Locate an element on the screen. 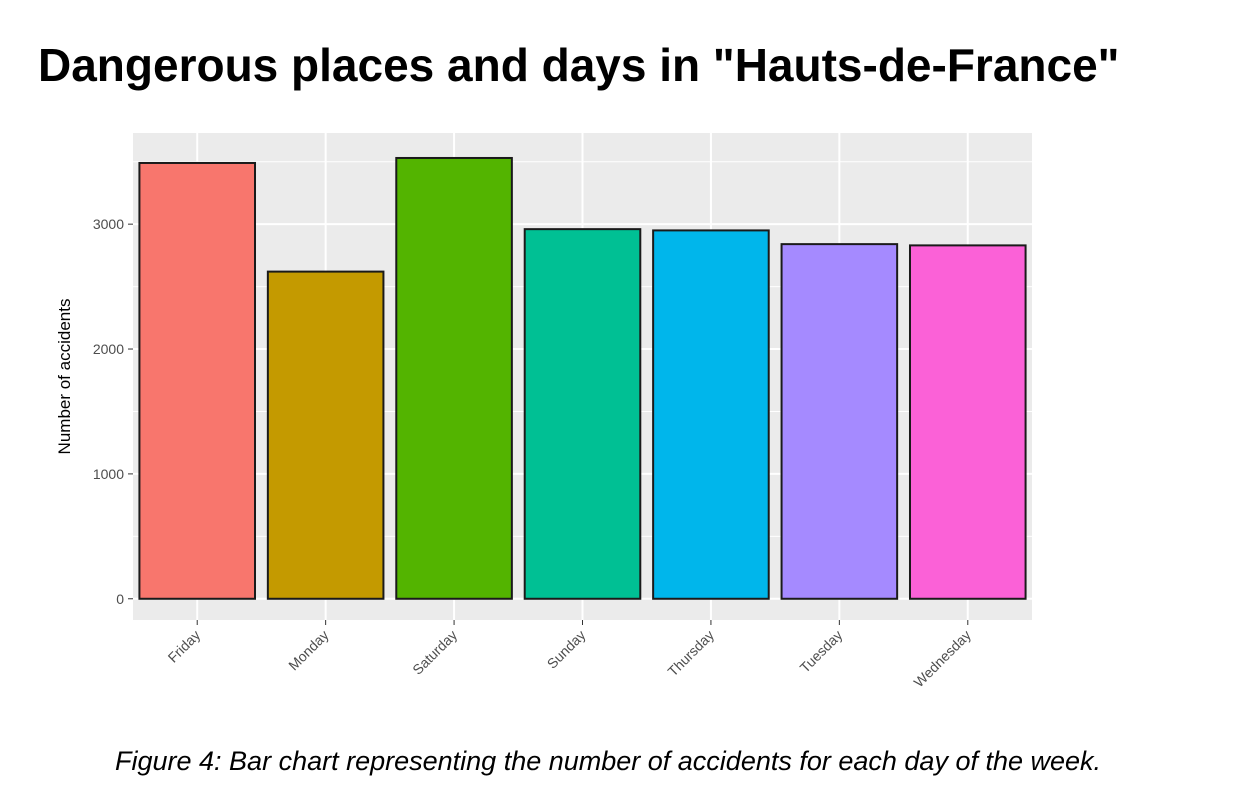 The width and height of the screenshot is (1247, 801). y-axis: 0 1000 2000 3000 is located at coordinates (113, 411).